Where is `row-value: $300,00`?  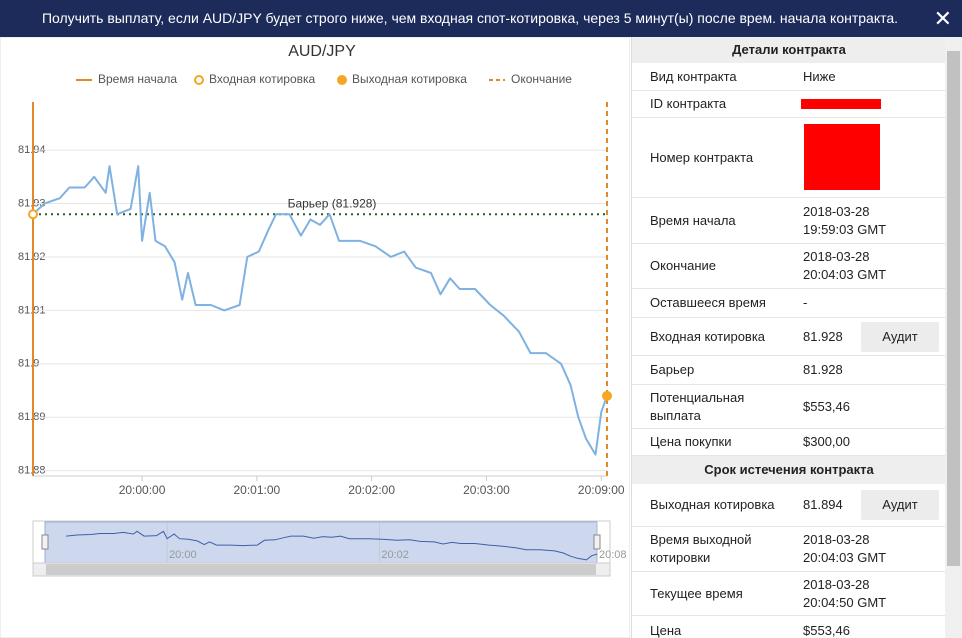
row-value: $300,00 is located at coordinates (826, 441).